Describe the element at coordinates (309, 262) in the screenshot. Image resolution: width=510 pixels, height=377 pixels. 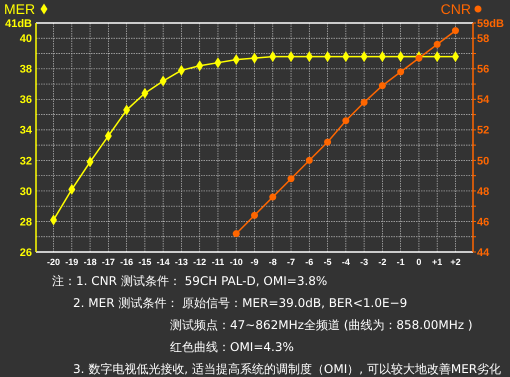
I see `x-tick-label: -6` at that location.